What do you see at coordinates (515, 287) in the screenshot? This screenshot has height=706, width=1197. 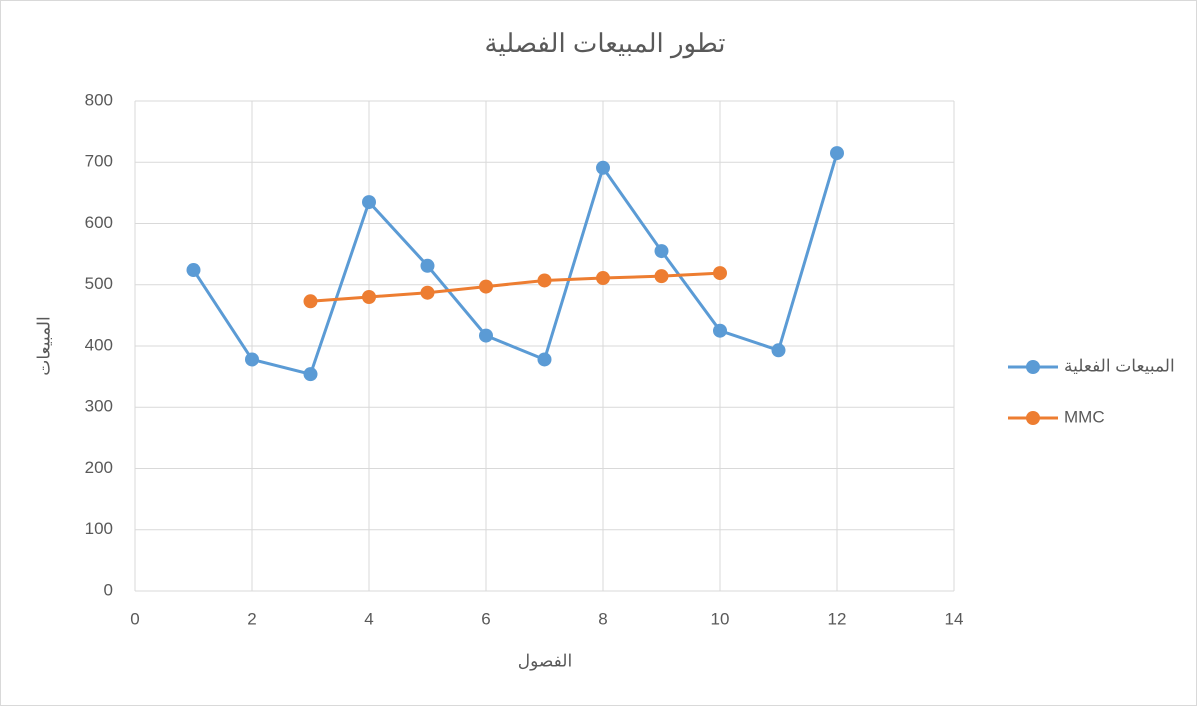 I see `series-line` at bounding box center [515, 287].